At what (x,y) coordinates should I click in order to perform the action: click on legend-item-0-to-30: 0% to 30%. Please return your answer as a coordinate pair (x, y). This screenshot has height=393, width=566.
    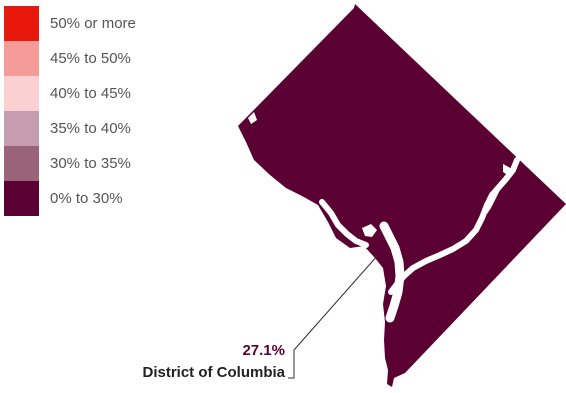
    Looking at the image, I should click on (70, 198).